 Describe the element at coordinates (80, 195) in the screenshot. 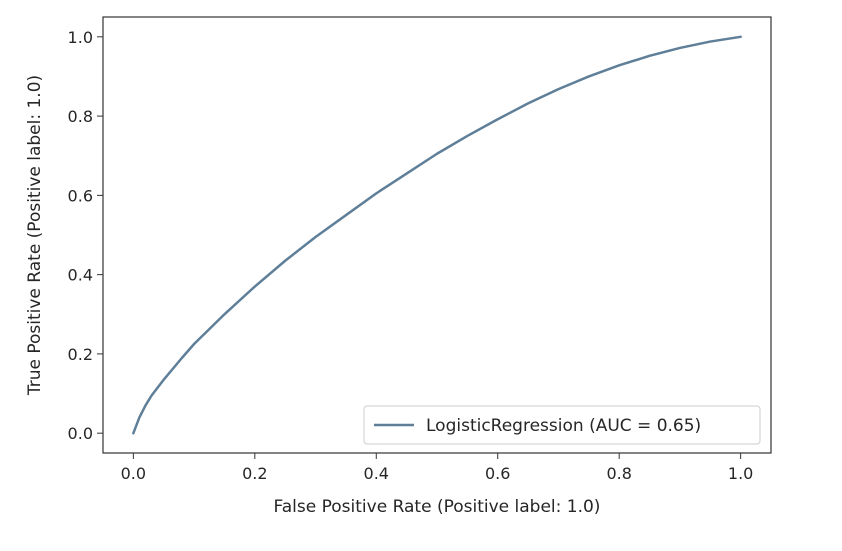

I see `y-tick-label: 0.6` at that location.